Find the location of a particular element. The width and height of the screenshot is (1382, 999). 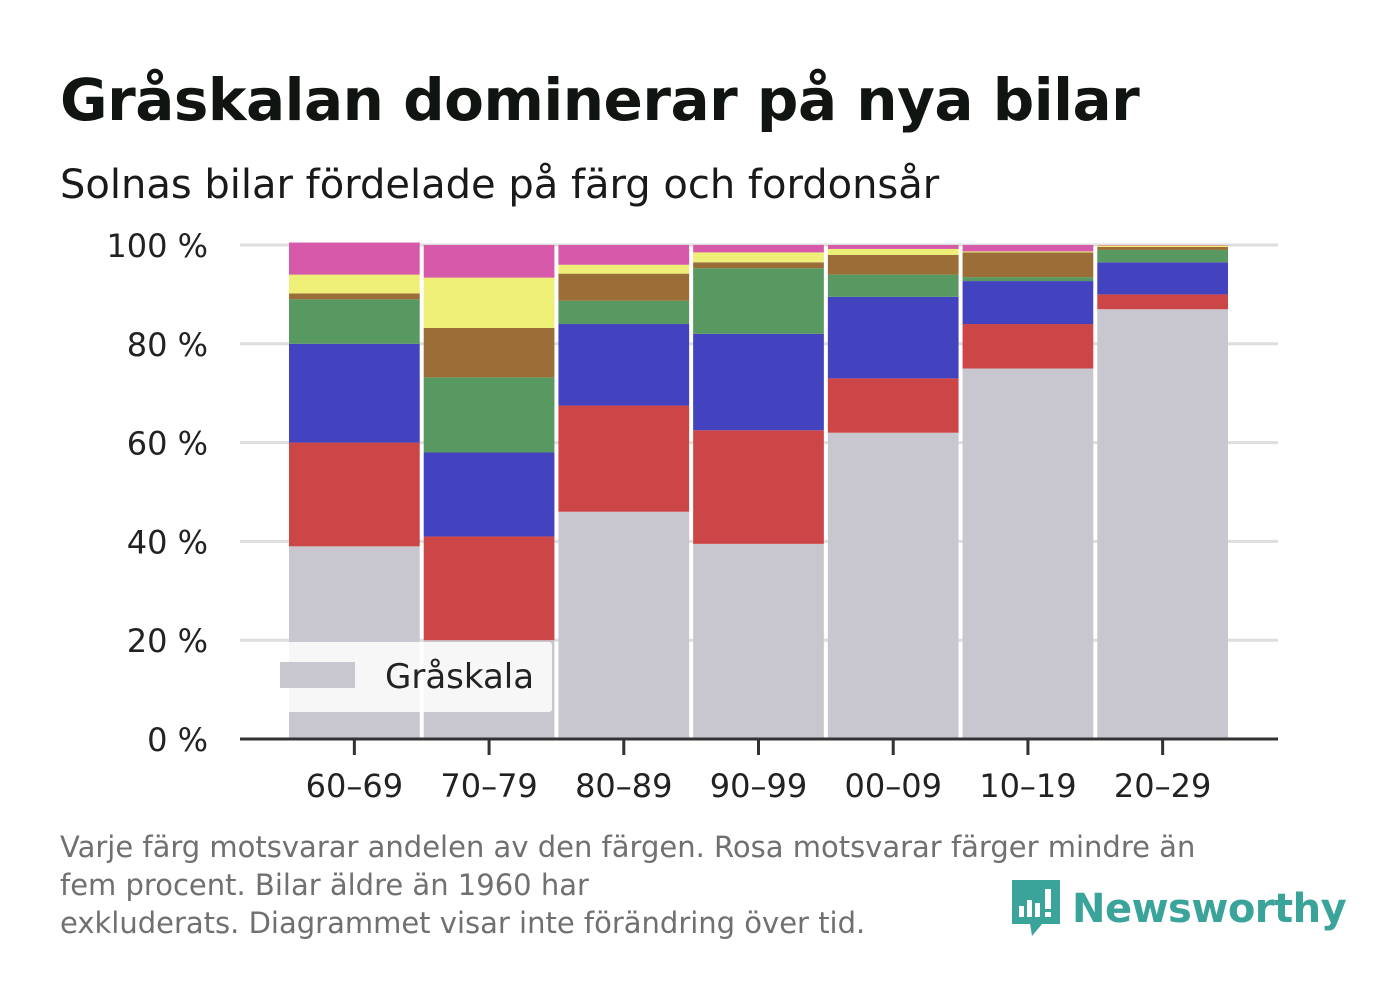

footnote-line-2: fem procent. Bilar äldre än 1960 har is located at coordinates (324, 885).